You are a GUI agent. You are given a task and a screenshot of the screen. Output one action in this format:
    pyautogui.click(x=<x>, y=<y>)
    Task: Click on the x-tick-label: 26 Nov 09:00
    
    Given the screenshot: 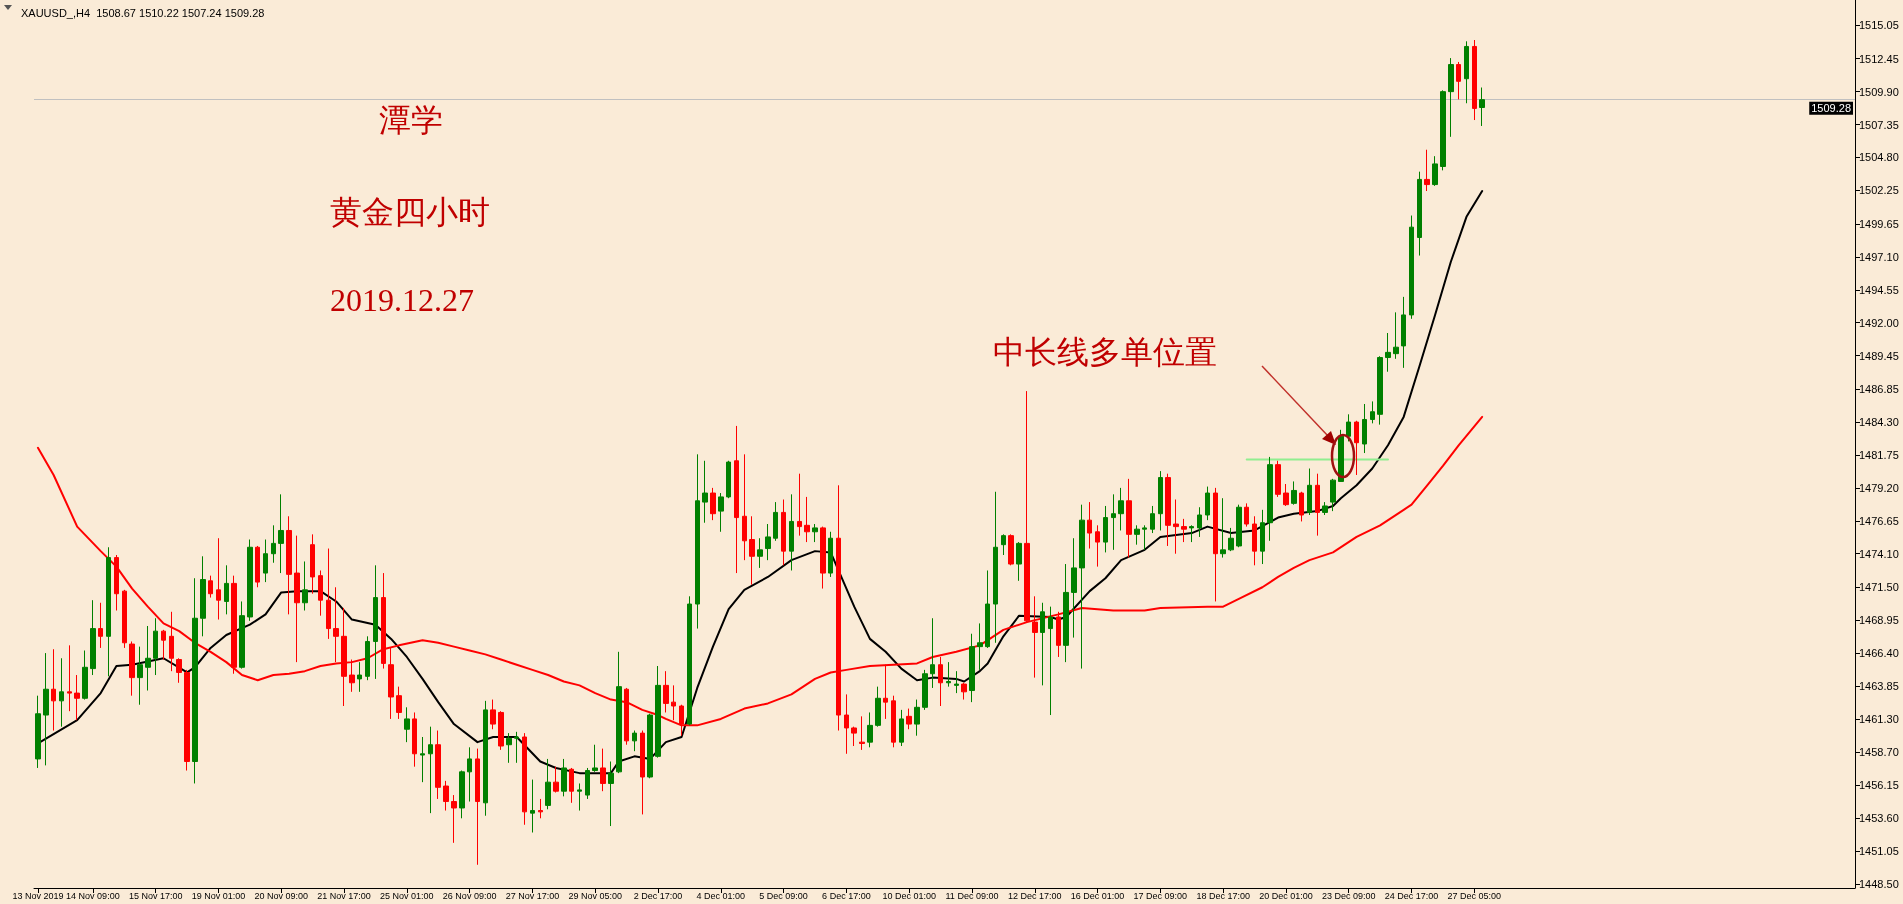 What is the action you would take?
    pyautogui.click(x=469, y=895)
    